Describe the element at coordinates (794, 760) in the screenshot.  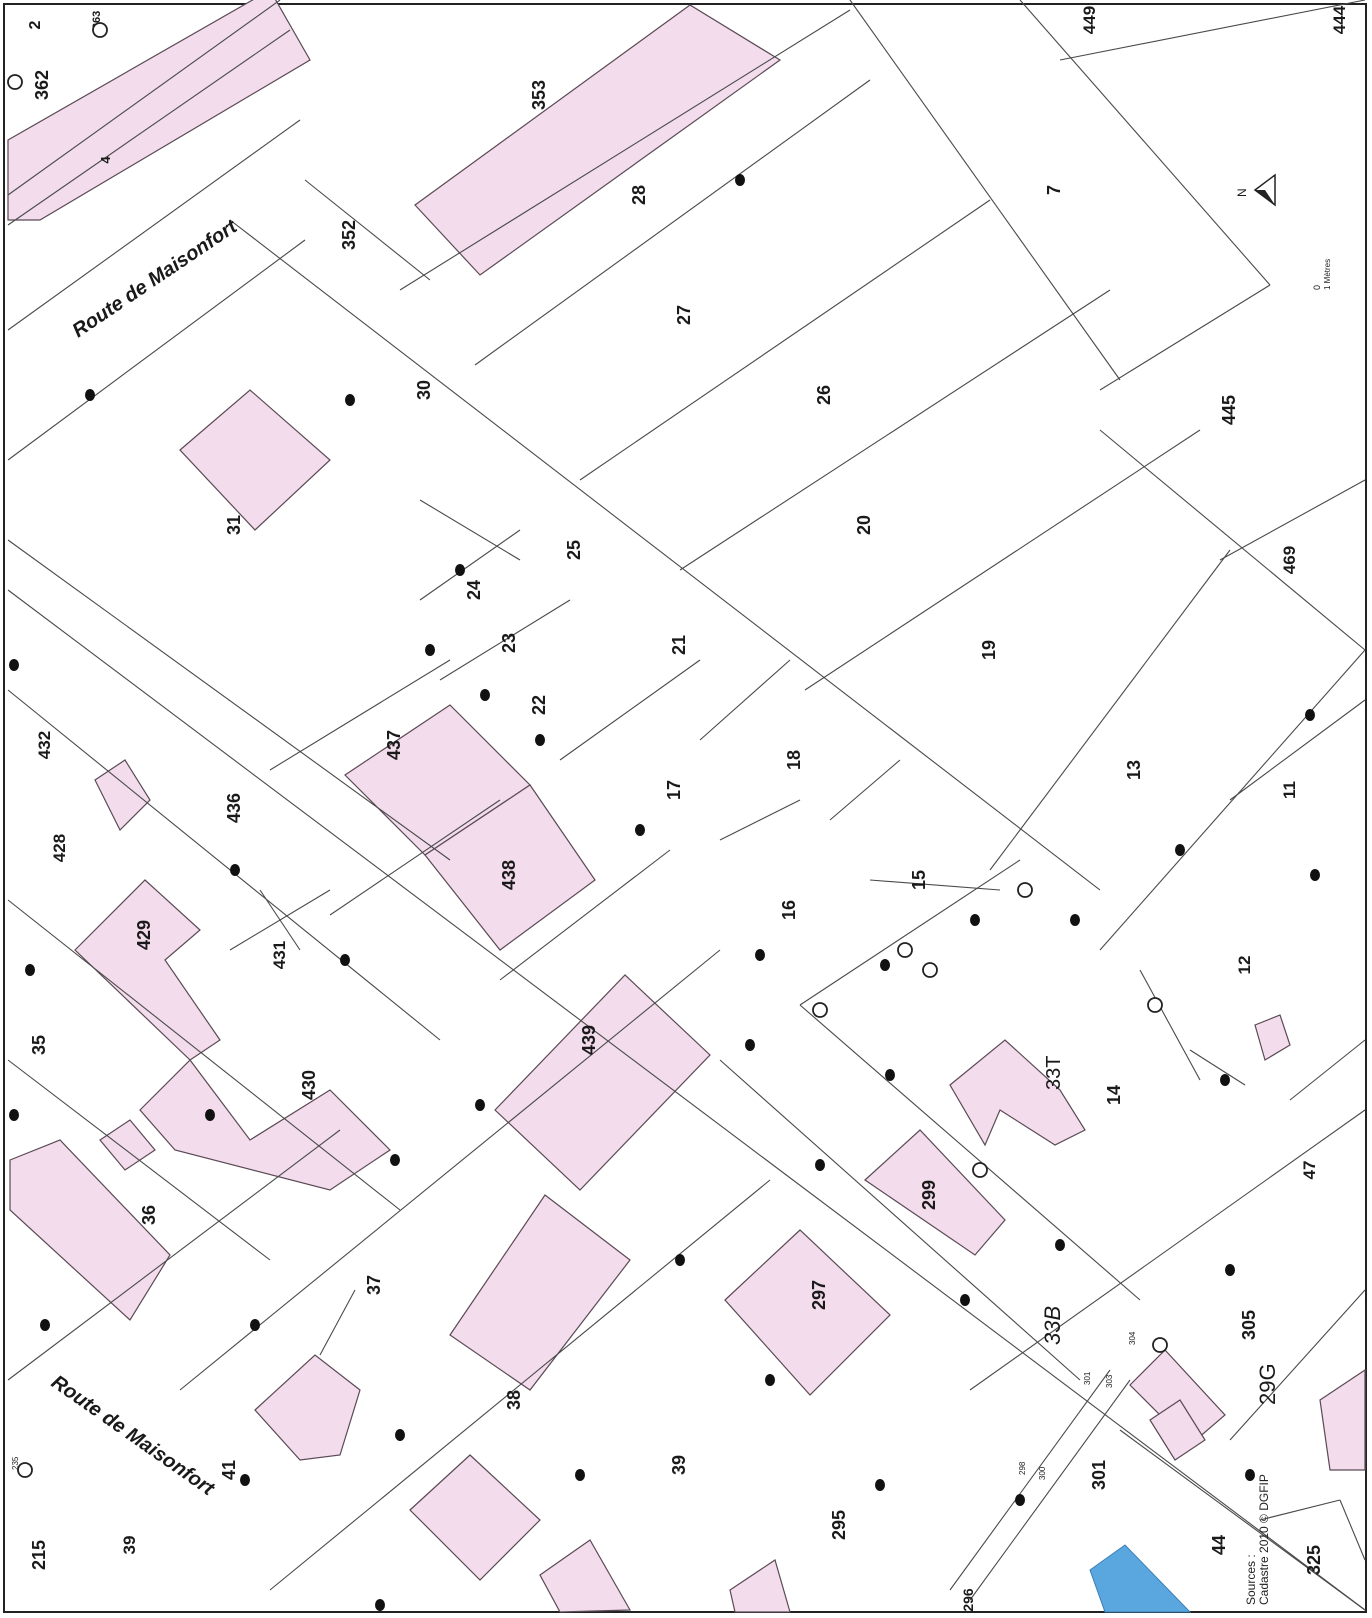
I see `parcel-number: 18` at that location.